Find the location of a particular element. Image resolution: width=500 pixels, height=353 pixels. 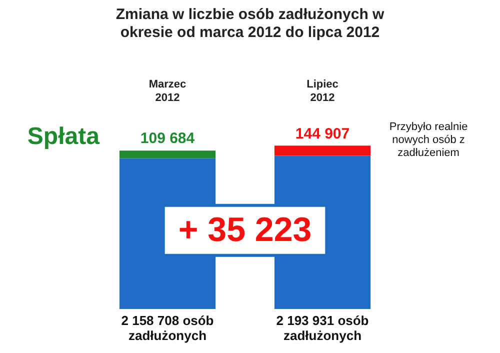

data-label: 2 158 708 osób zadłużonych is located at coordinates (167, 328).